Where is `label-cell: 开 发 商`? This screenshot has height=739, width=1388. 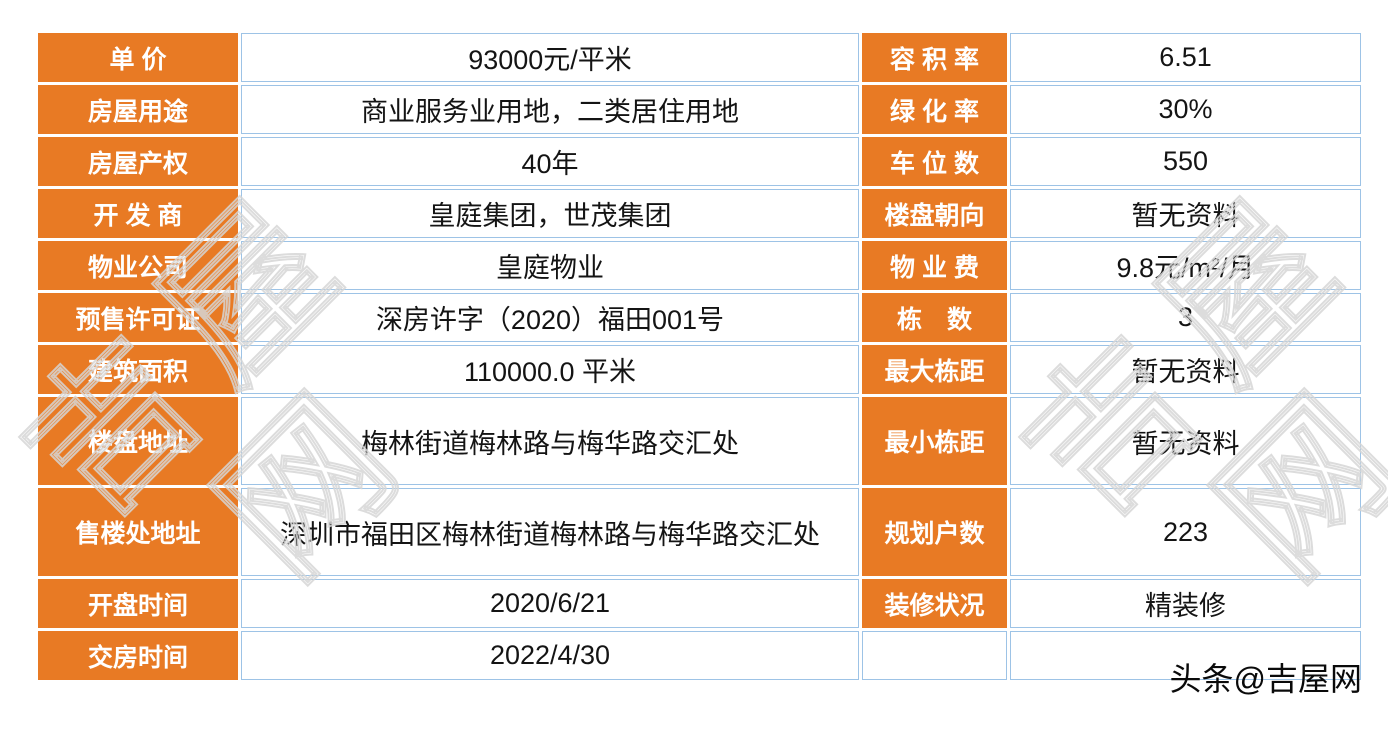
label-cell: 开 发 商 is located at coordinates (138, 213).